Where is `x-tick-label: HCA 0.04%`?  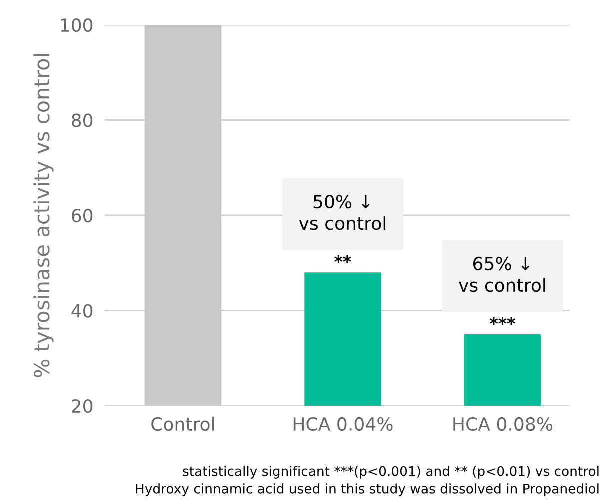
x-tick-label: HCA 0.04% is located at coordinates (343, 424).